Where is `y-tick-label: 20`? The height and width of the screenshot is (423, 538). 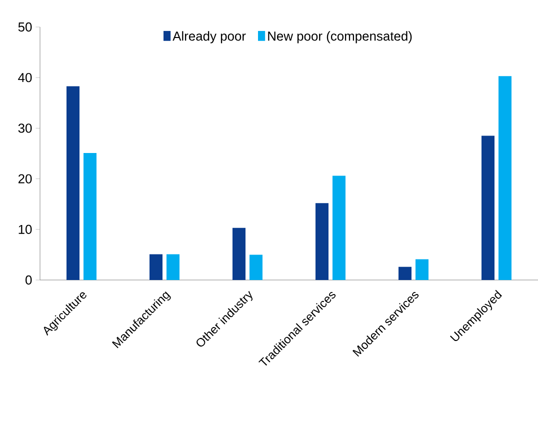 y-tick-label: 20 is located at coordinates (25, 179).